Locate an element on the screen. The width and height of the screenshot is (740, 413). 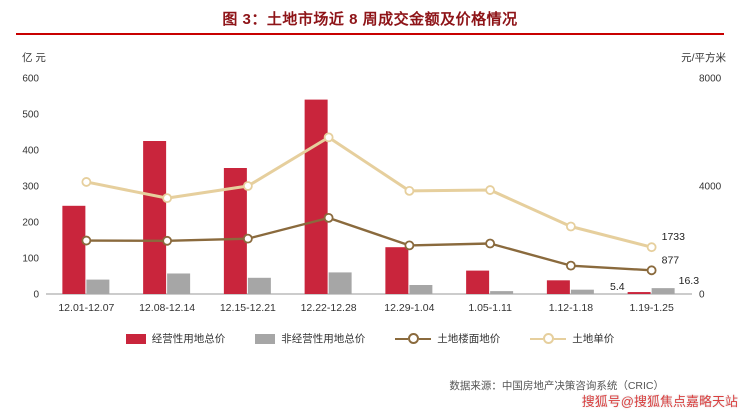
legend: 经营性用地总价 非经营性用地总价 土地楼面地价 土地单价 is located at coordinates (370, 338).